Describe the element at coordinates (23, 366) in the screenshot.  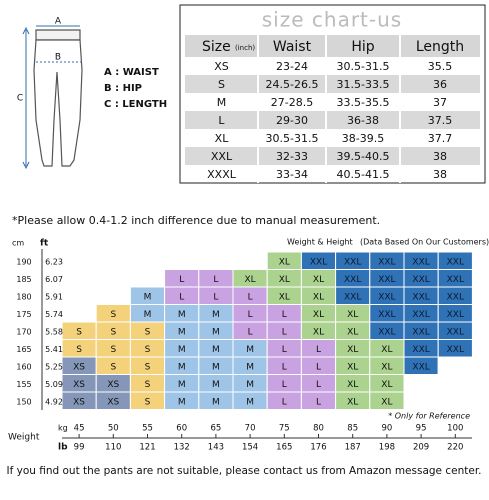
I see `height-cm: 160` at that location.